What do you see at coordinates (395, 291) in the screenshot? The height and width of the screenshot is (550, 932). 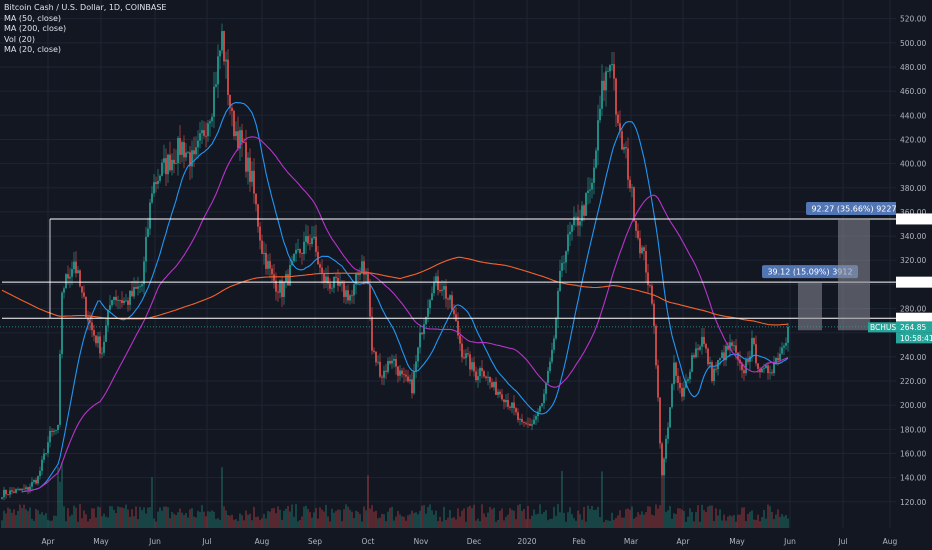 I see `ma200-line` at bounding box center [395, 291].